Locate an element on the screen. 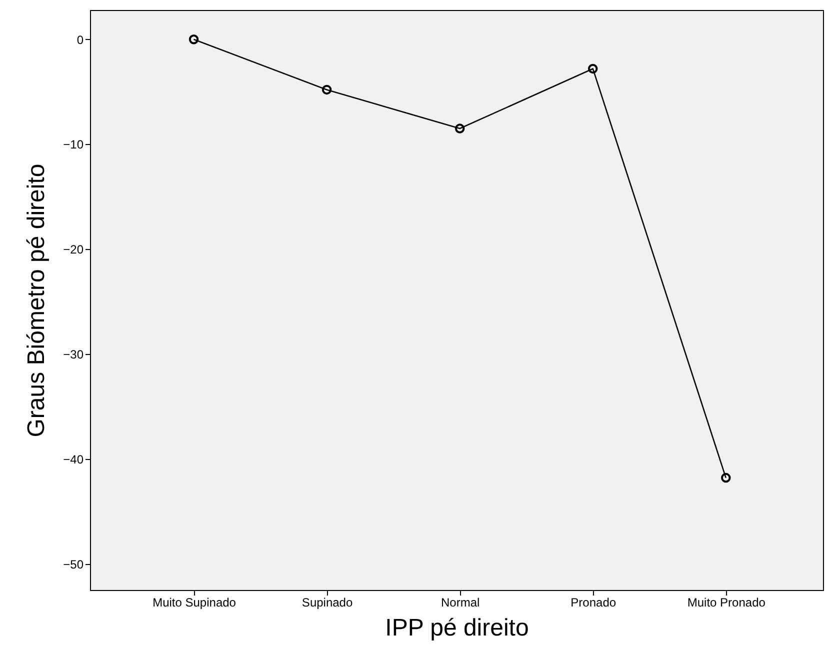 The height and width of the screenshot is (655, 825). x-tick-label: Muito Pronado is located at coordinates (726, 603).